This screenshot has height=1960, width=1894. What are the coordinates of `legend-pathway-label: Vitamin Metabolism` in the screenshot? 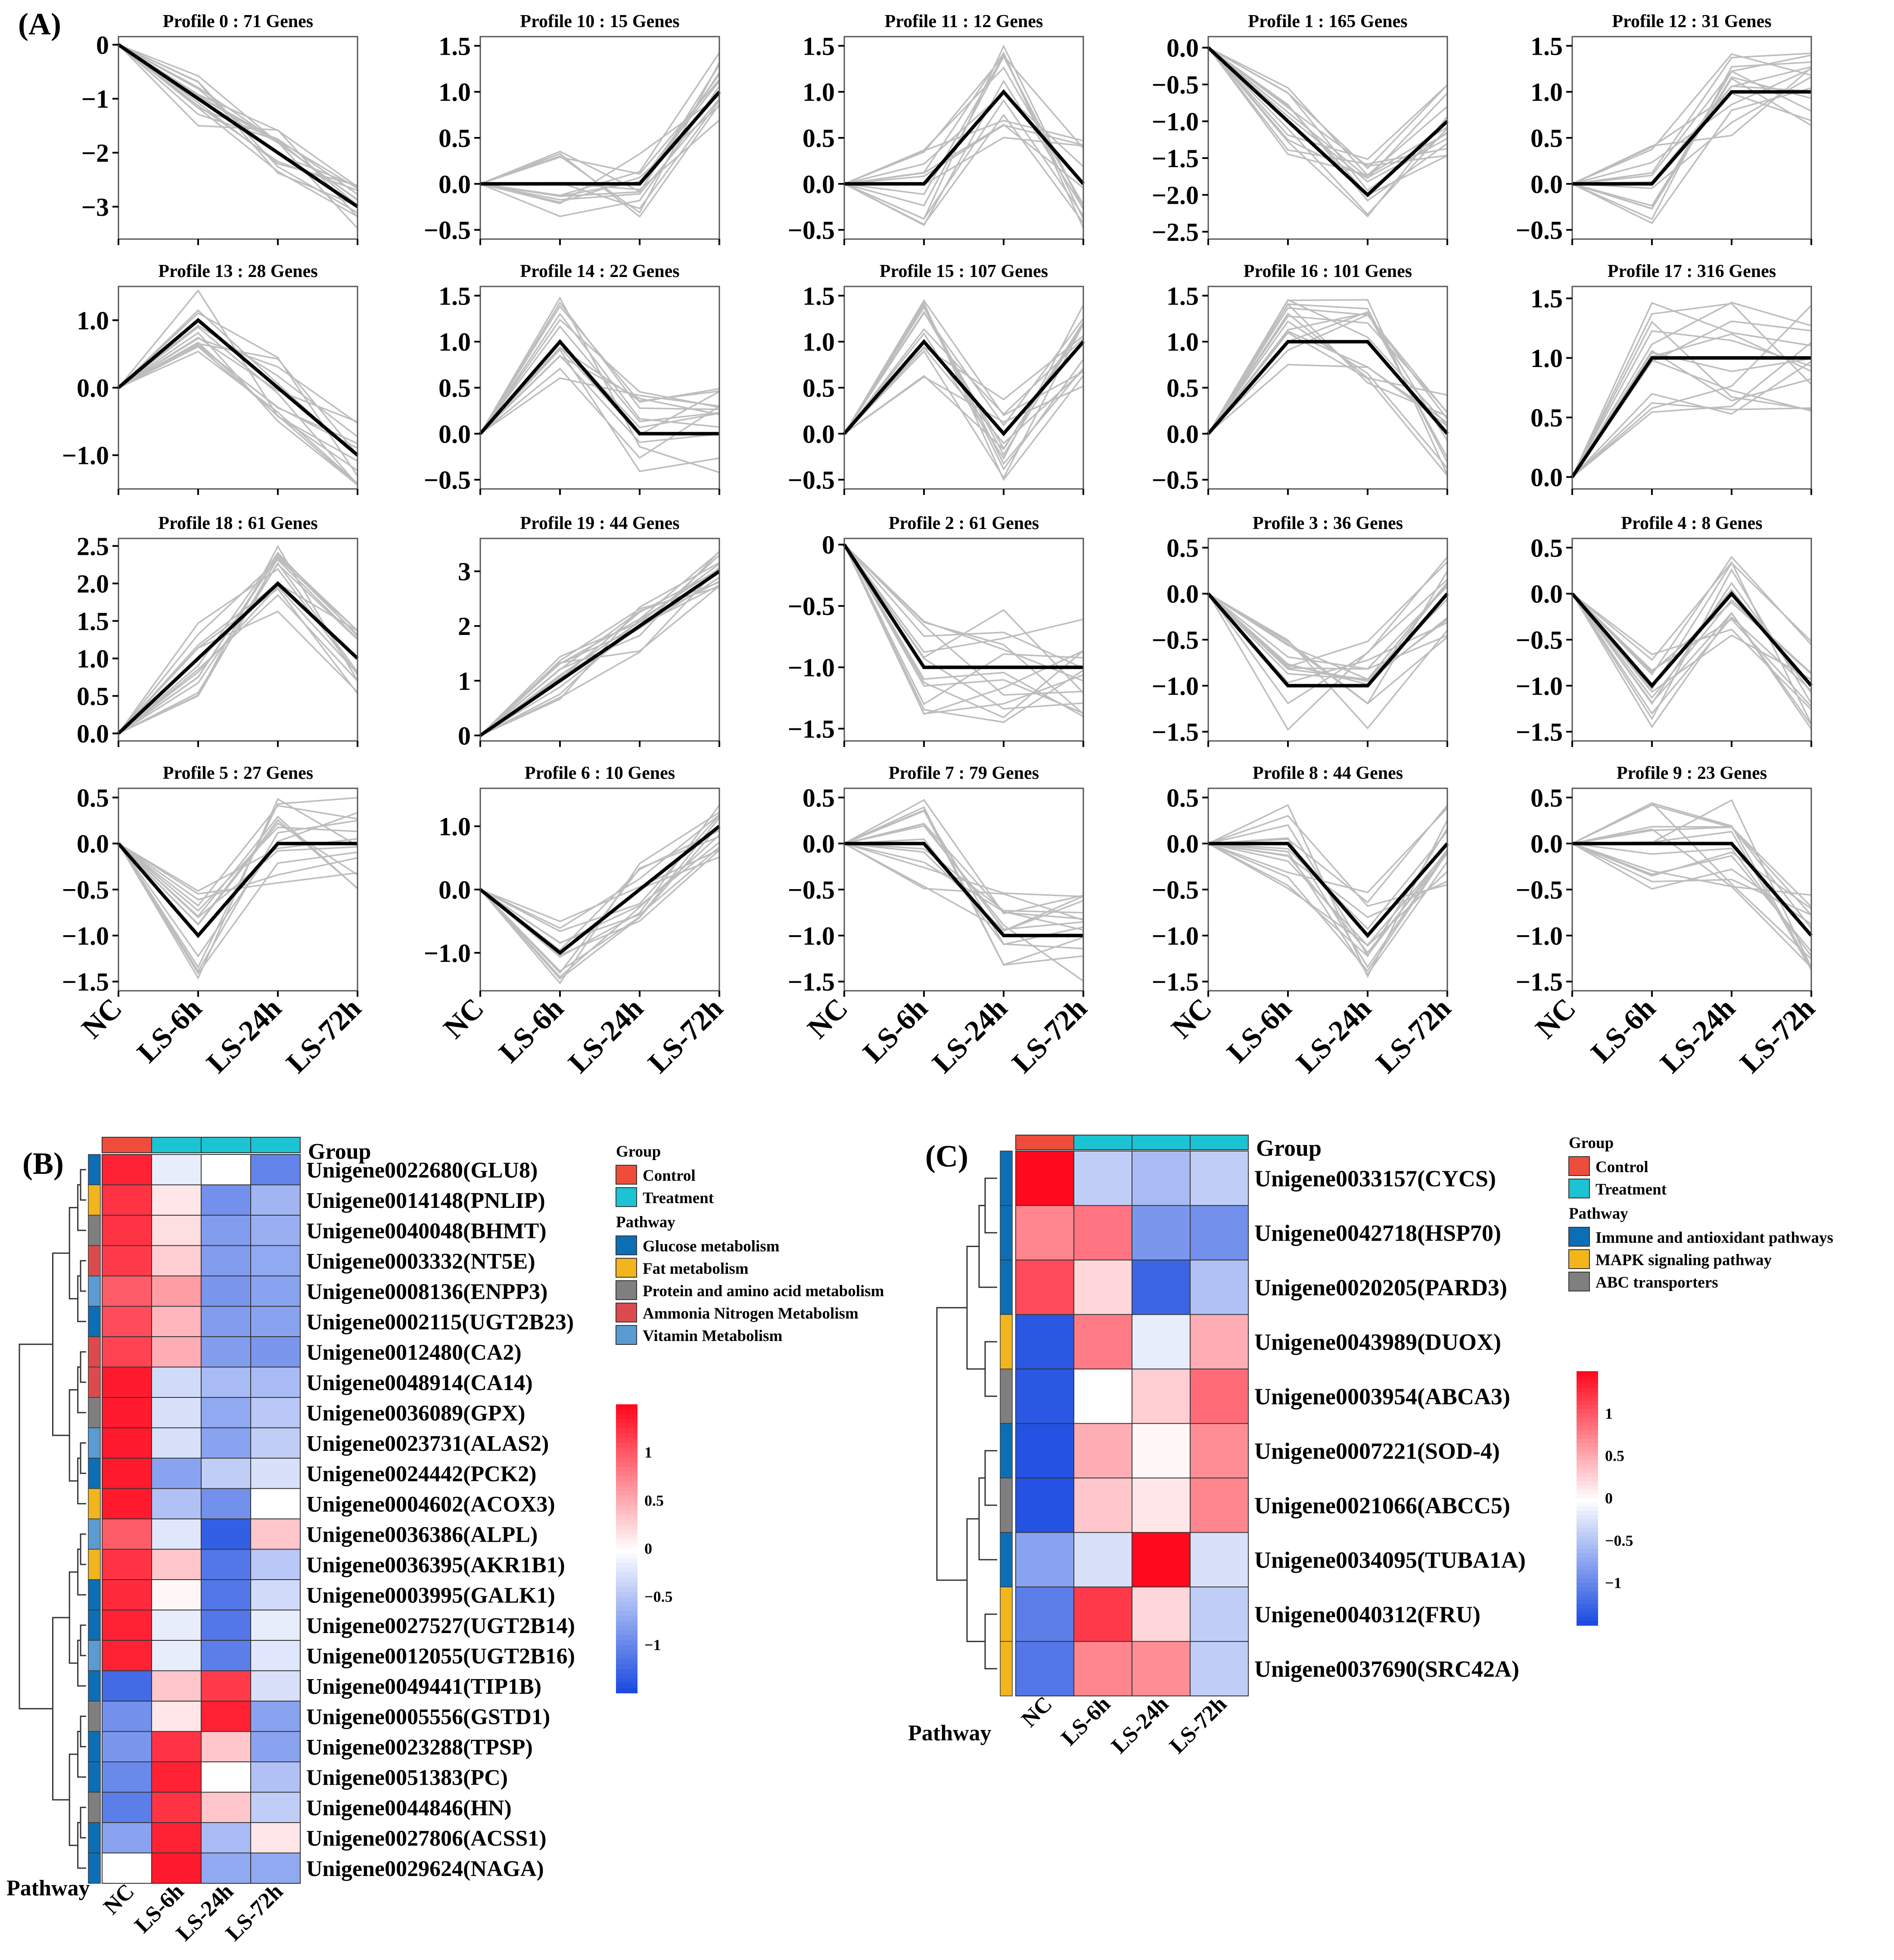 It's located at (713, 1336).